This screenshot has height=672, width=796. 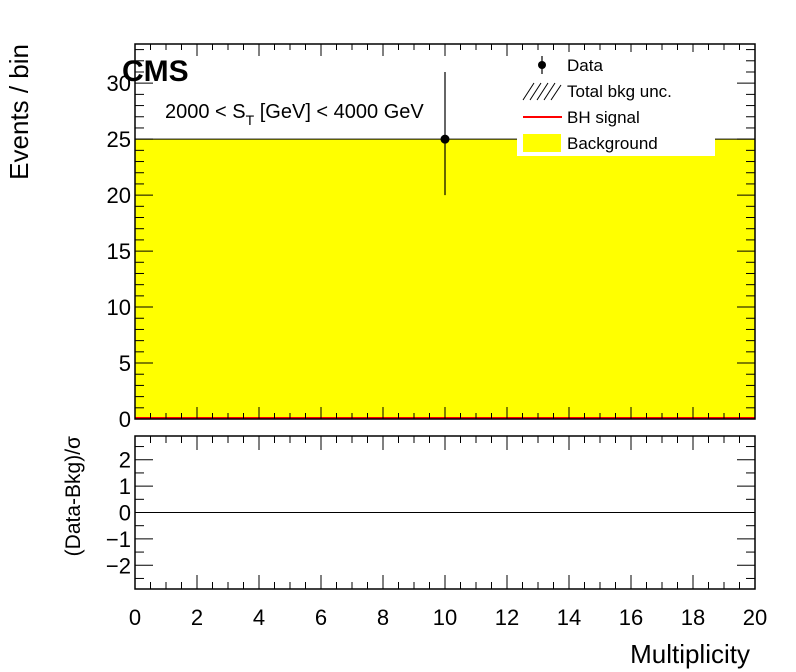 What do you see at coordinates (19, 112) in the screenshot?
I see `y-axis-title: Events / bin` at bounding box center [19, 112].